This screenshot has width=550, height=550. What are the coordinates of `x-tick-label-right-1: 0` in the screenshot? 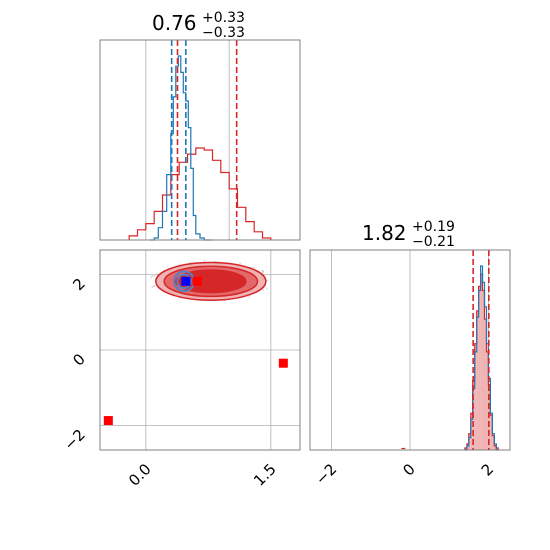 It's located at (408, 469).